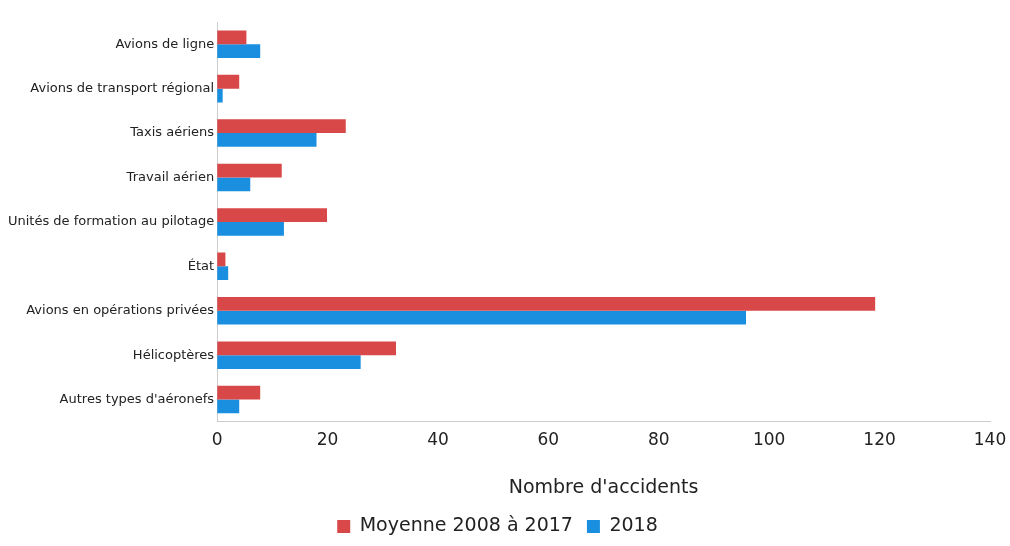  What do you see at coordinates (466, 524) in the screenshot?
I see `legend-label: Moyenne 2008 à 2017` at bounding box center [466, 524].